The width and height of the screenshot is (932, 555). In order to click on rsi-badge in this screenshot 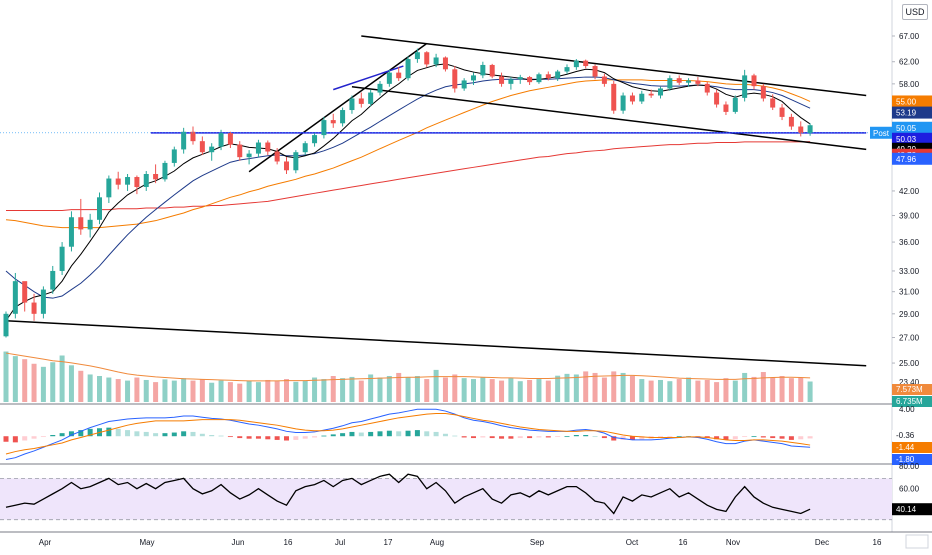, I will do `click(912, 509)`.